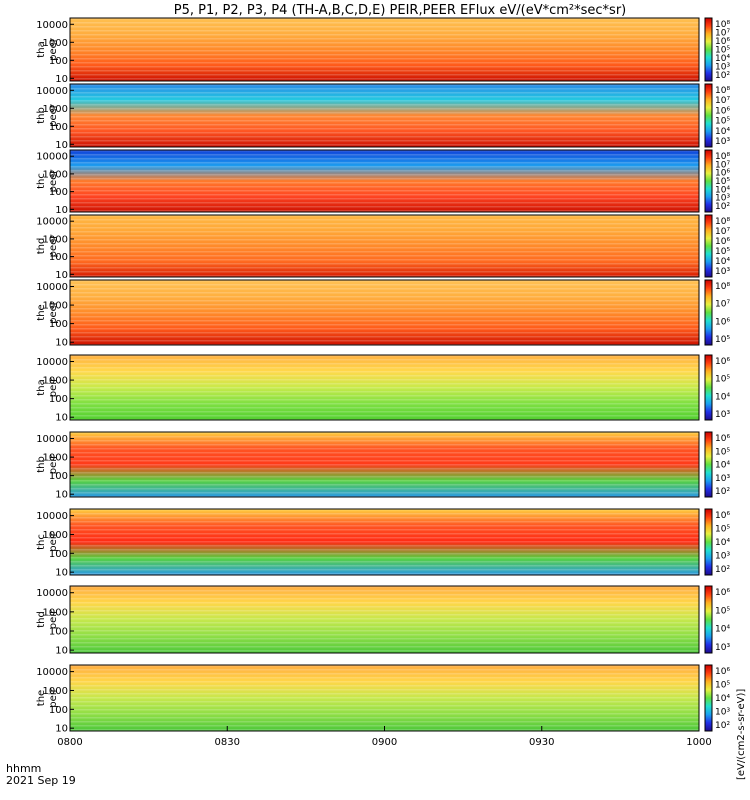 This screenshot has width=750, height=800. Describe the element at coordinates (41, 542) in the screenshot. I see `panel-probe-label: thc` at that location.